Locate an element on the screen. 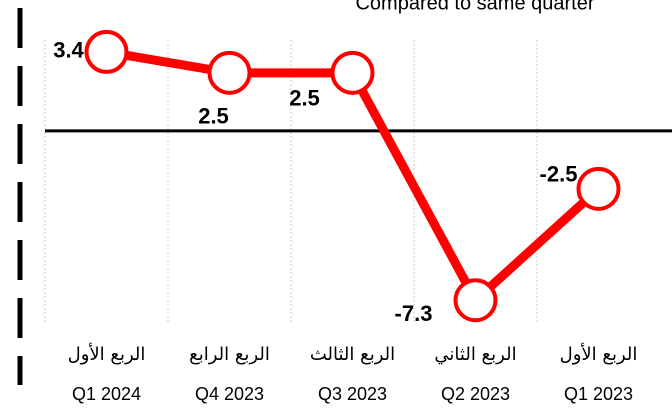 The image size is (672, 417). x-tick-label: Q4 2023 is located at coordinates (229, 394).